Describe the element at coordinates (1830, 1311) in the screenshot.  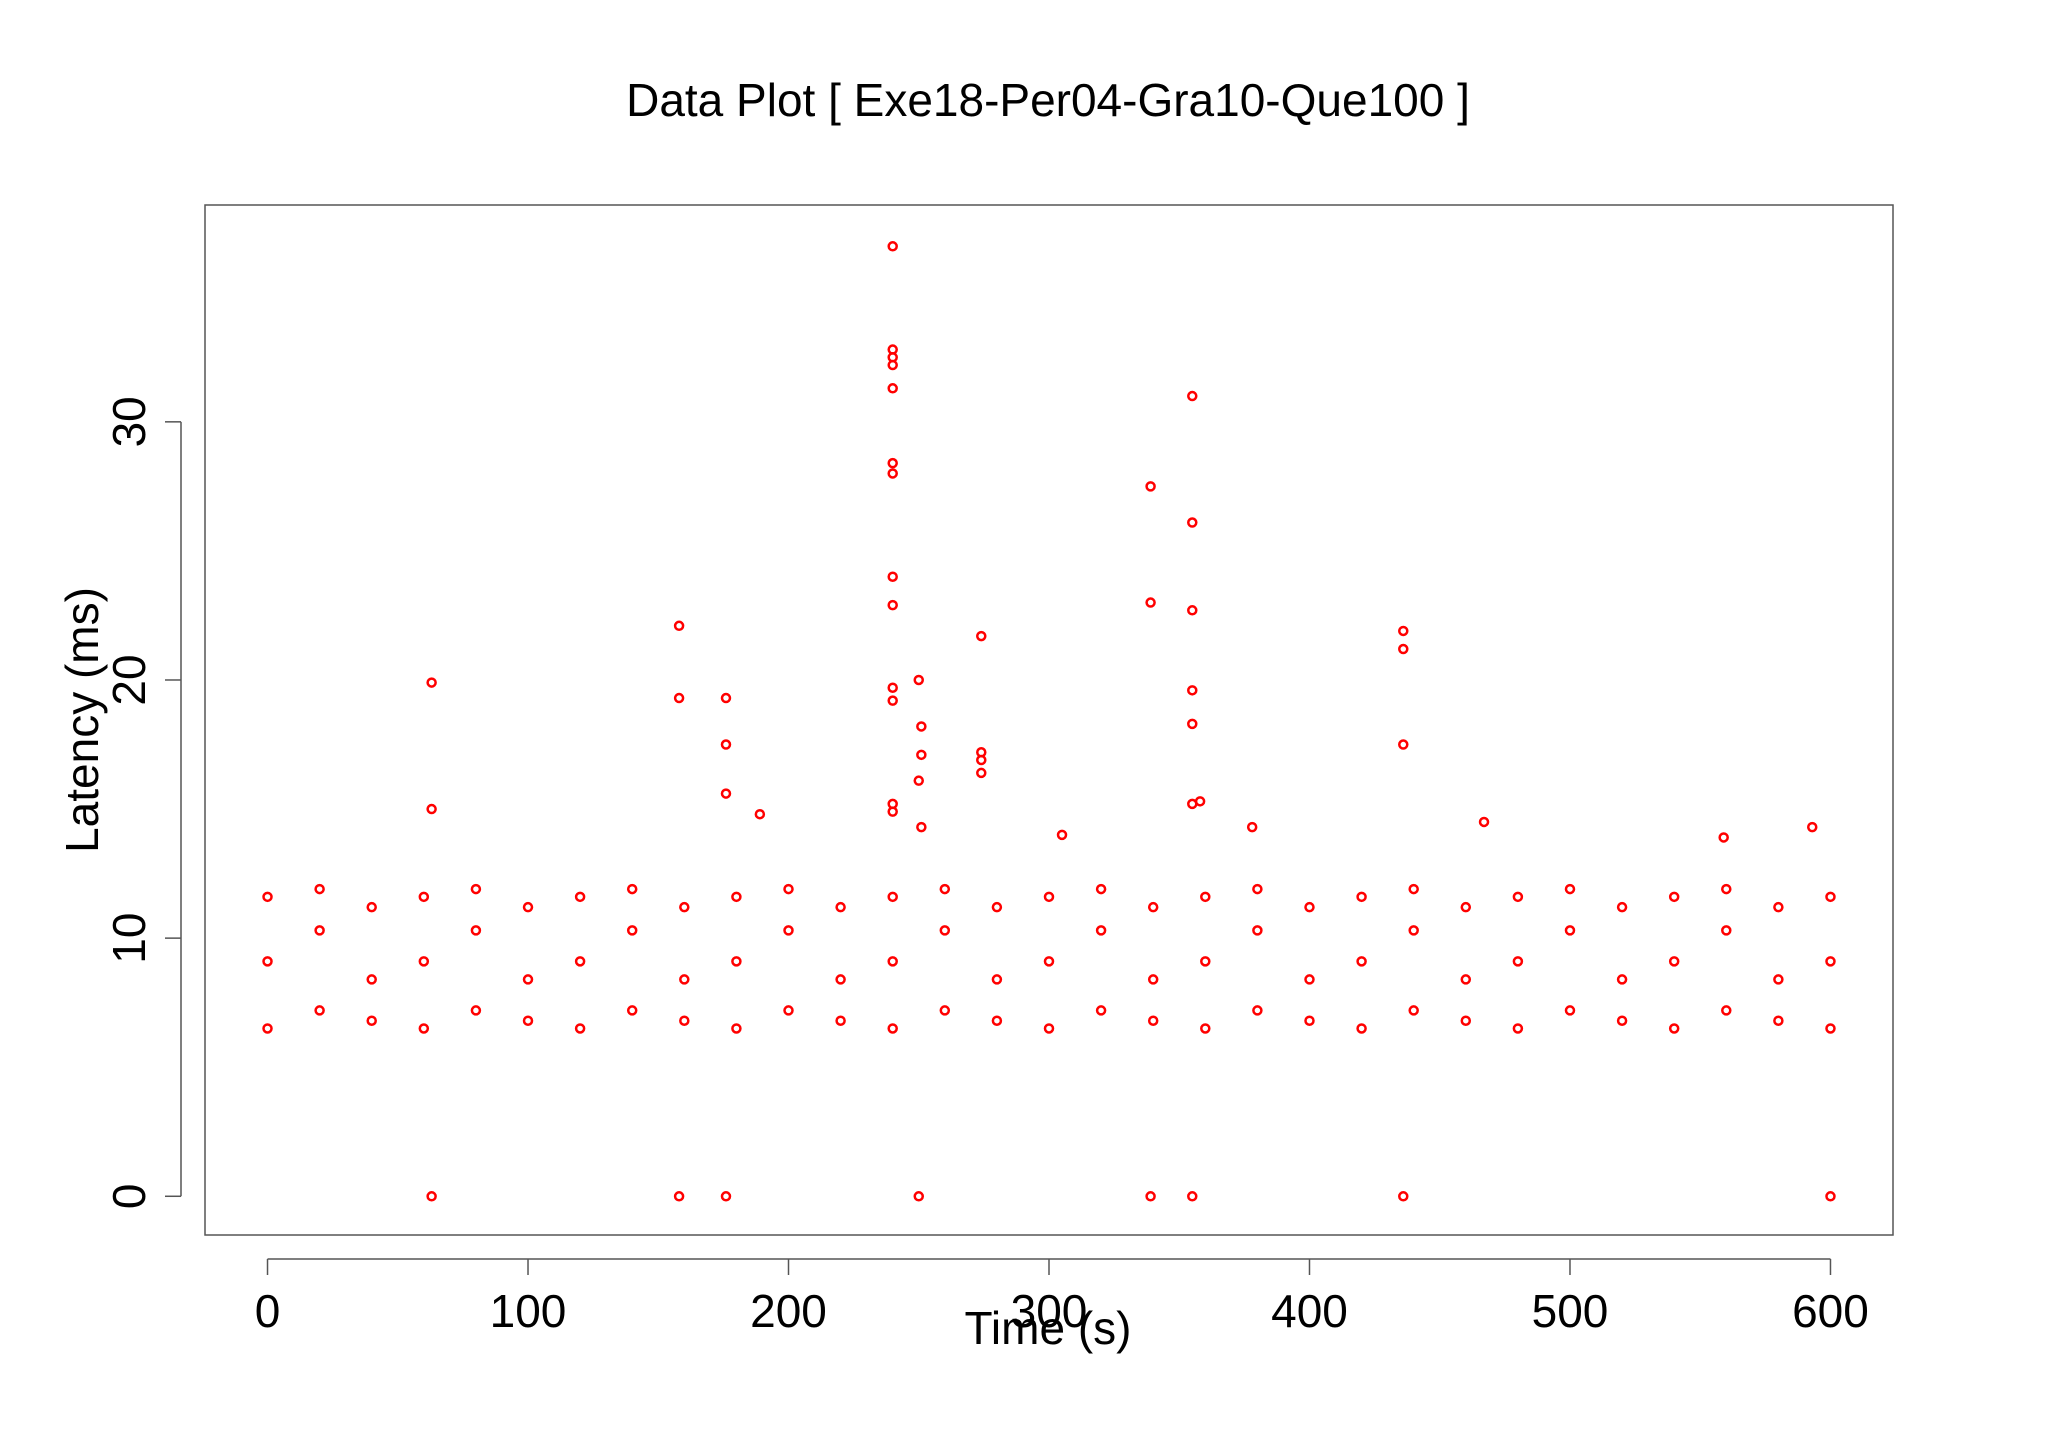
I see `x-tick-label: 600` at that location.